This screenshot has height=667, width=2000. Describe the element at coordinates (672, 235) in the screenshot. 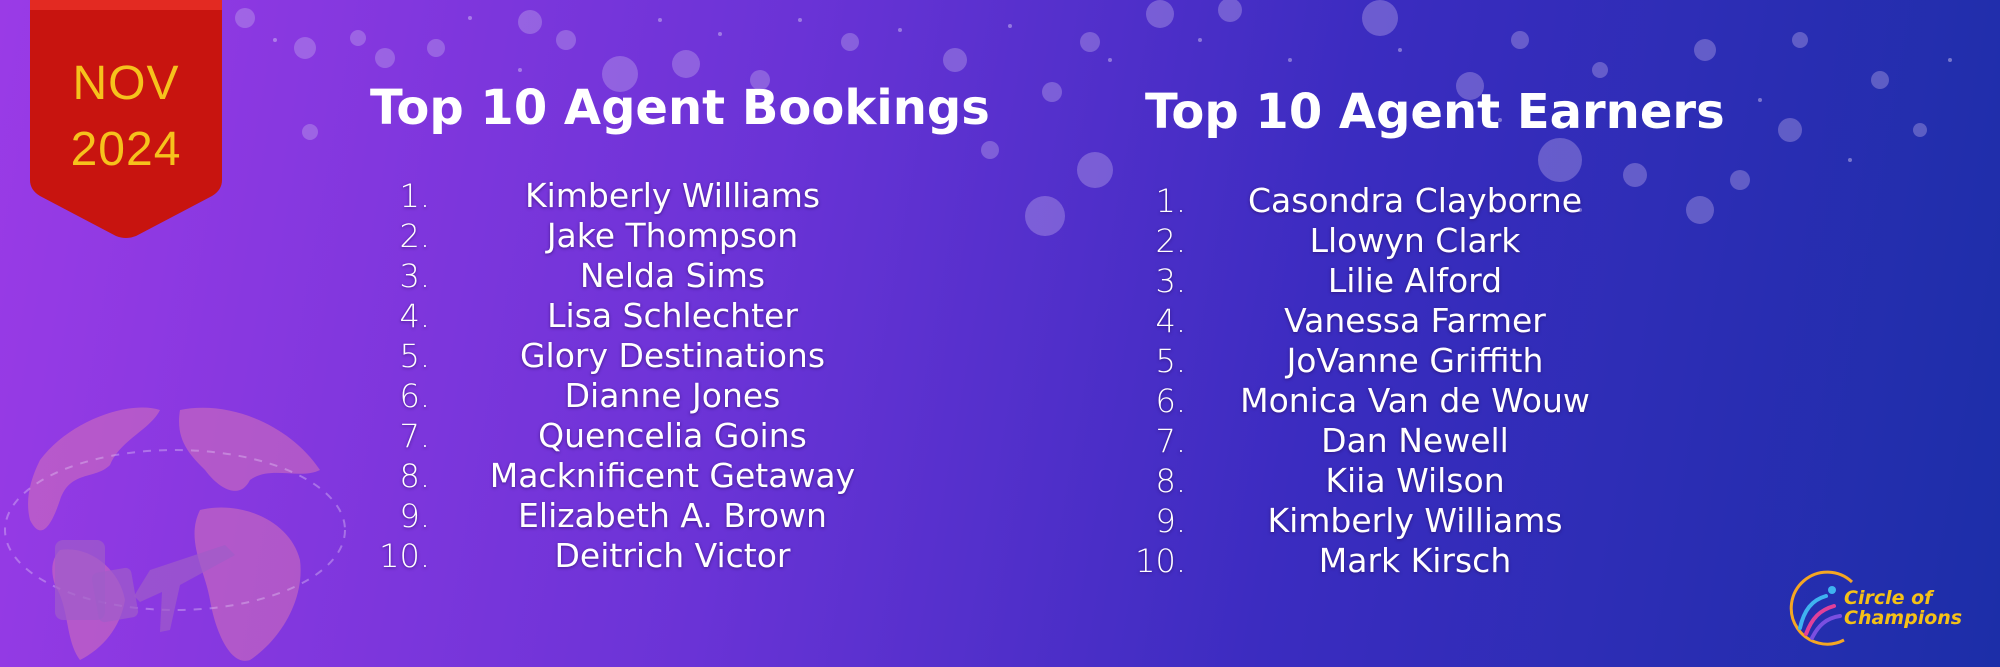

I see `agent-name: Jake Thompson` at that location.